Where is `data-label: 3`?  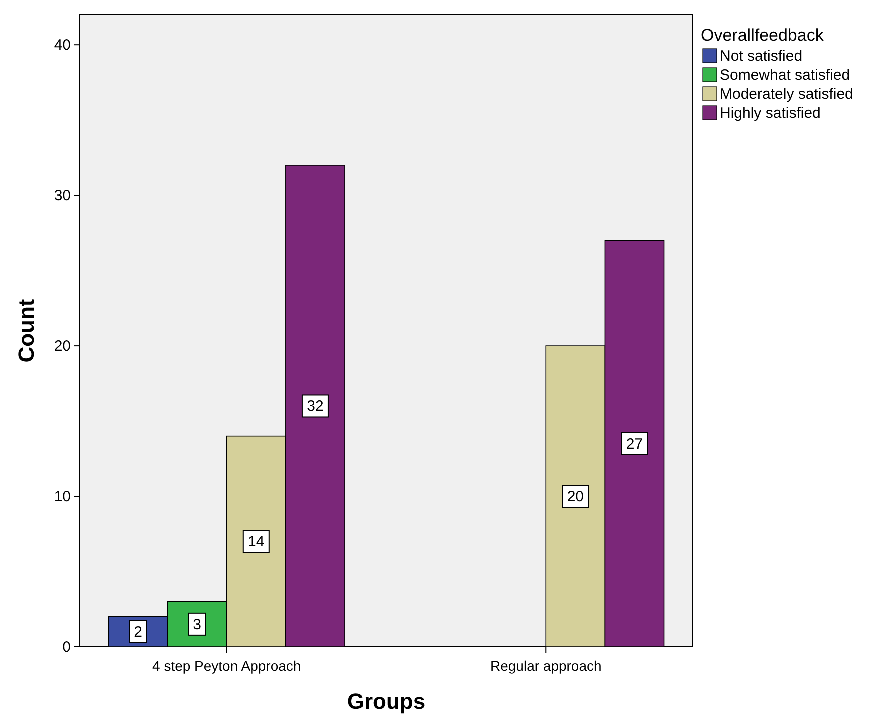
data-label: 3 is located at coordinates (197, 625).